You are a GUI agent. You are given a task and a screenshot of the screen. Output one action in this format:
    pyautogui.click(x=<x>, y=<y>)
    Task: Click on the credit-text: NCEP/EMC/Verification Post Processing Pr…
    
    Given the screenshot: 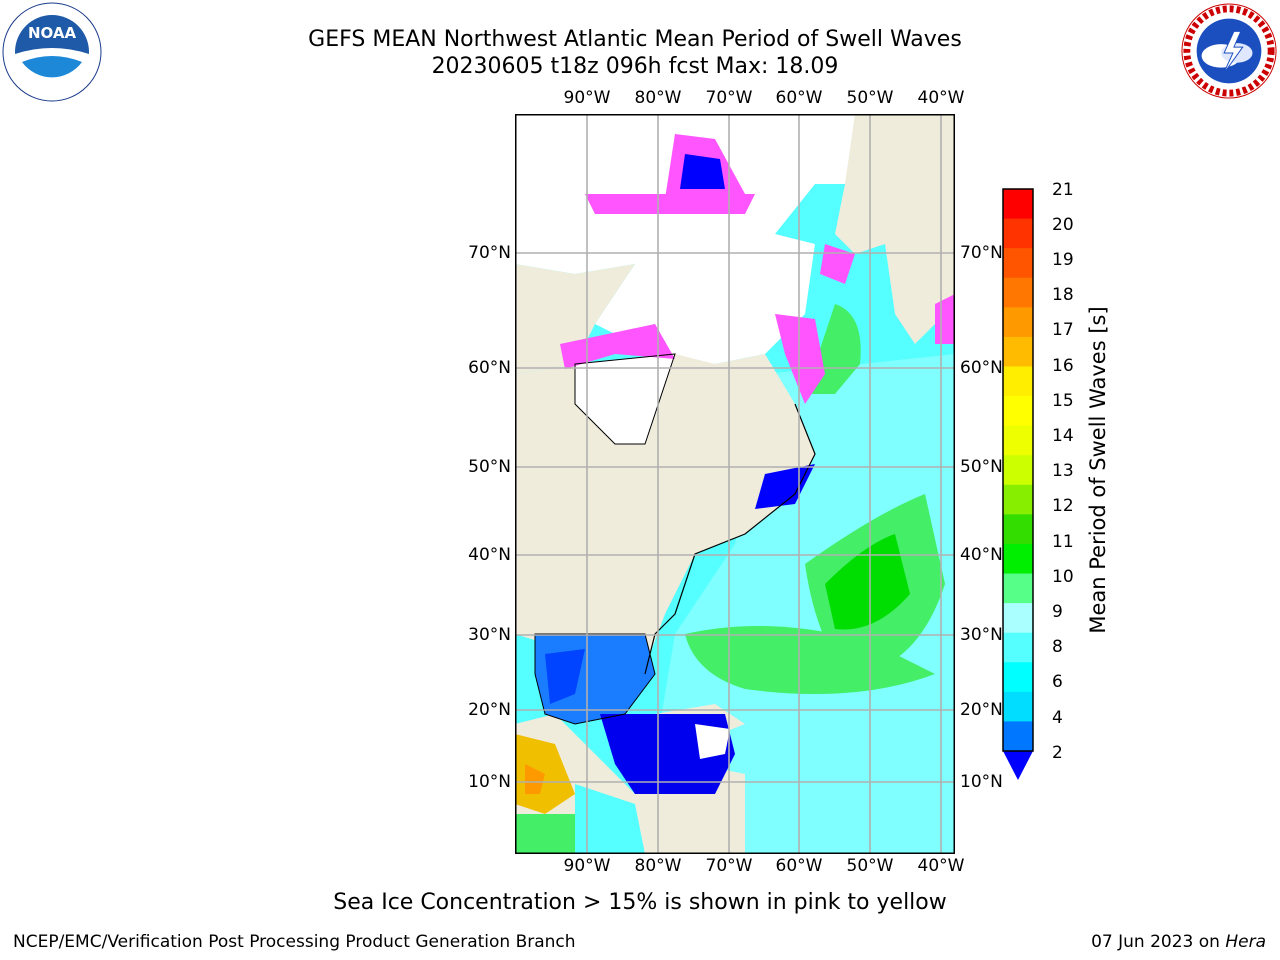 What is the action you would take?
    pyautogui.click(x=294, y=942)
    